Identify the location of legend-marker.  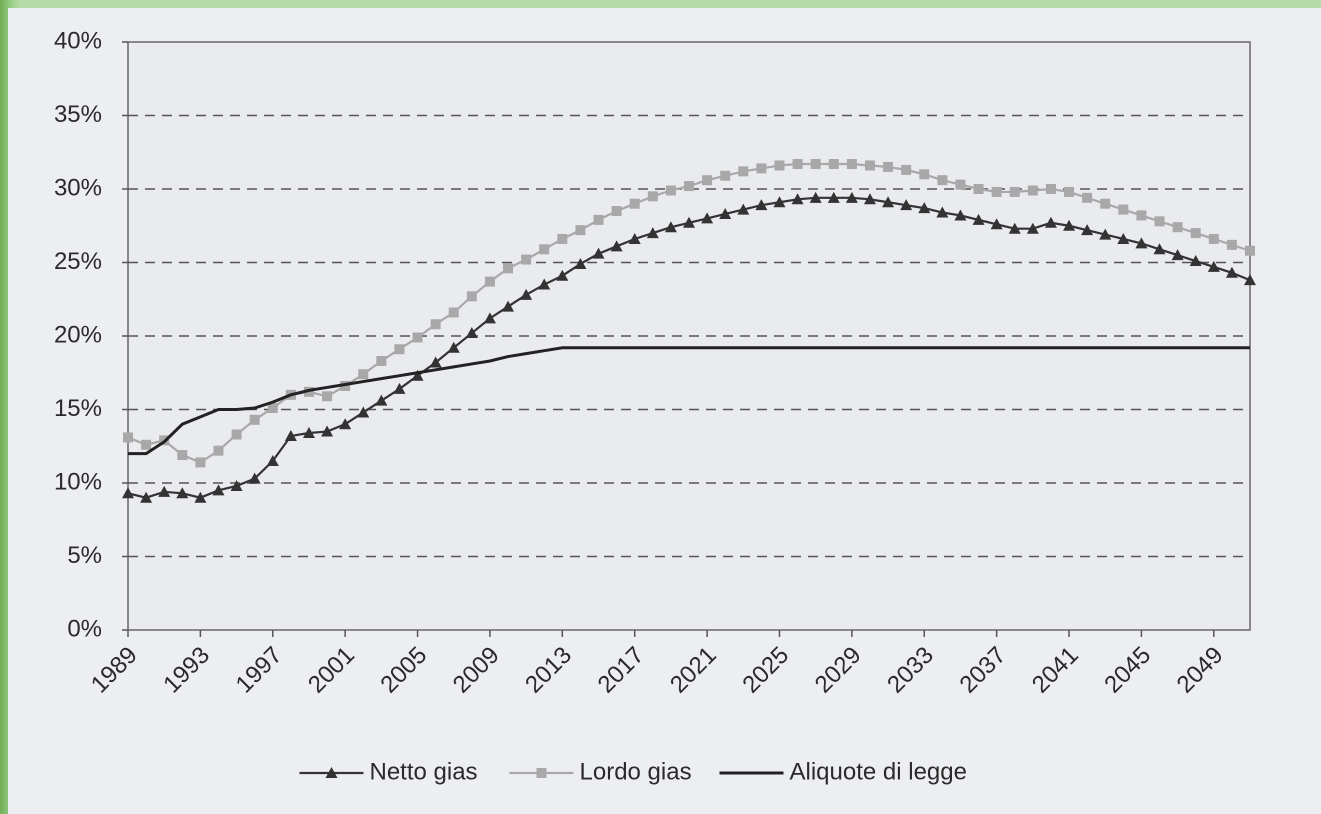
(331, 772).